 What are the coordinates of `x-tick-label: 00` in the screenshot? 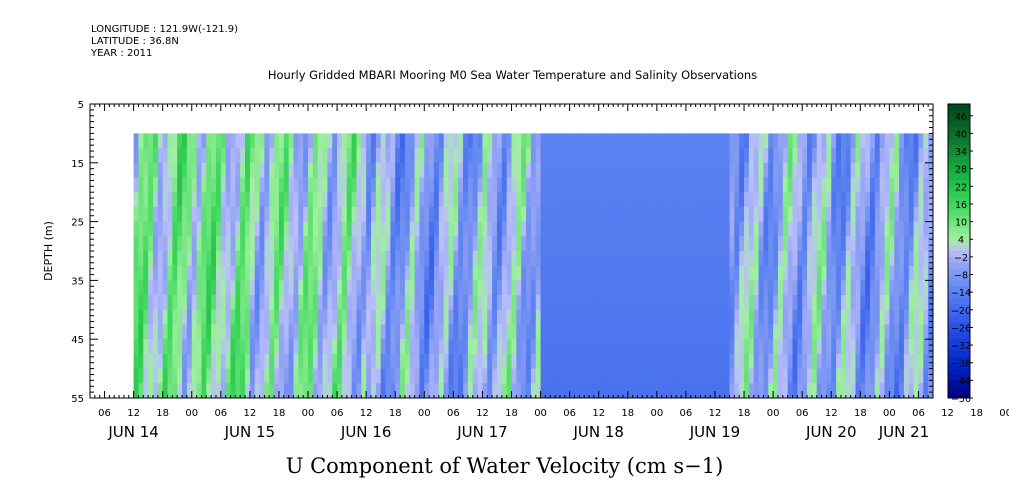 It's located at (656, 413).